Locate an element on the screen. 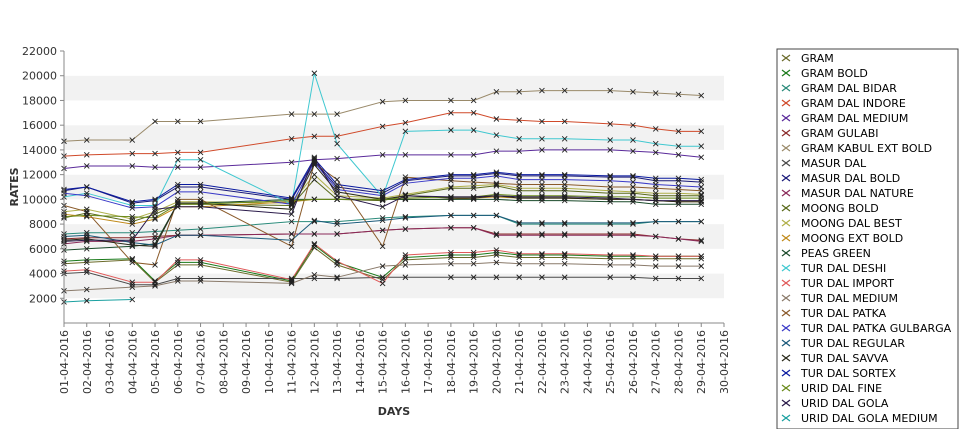 The height and width of the screenshot is (429, 975). legend-label: TUR DAL SORTEX is located at coordinates (848, 373).